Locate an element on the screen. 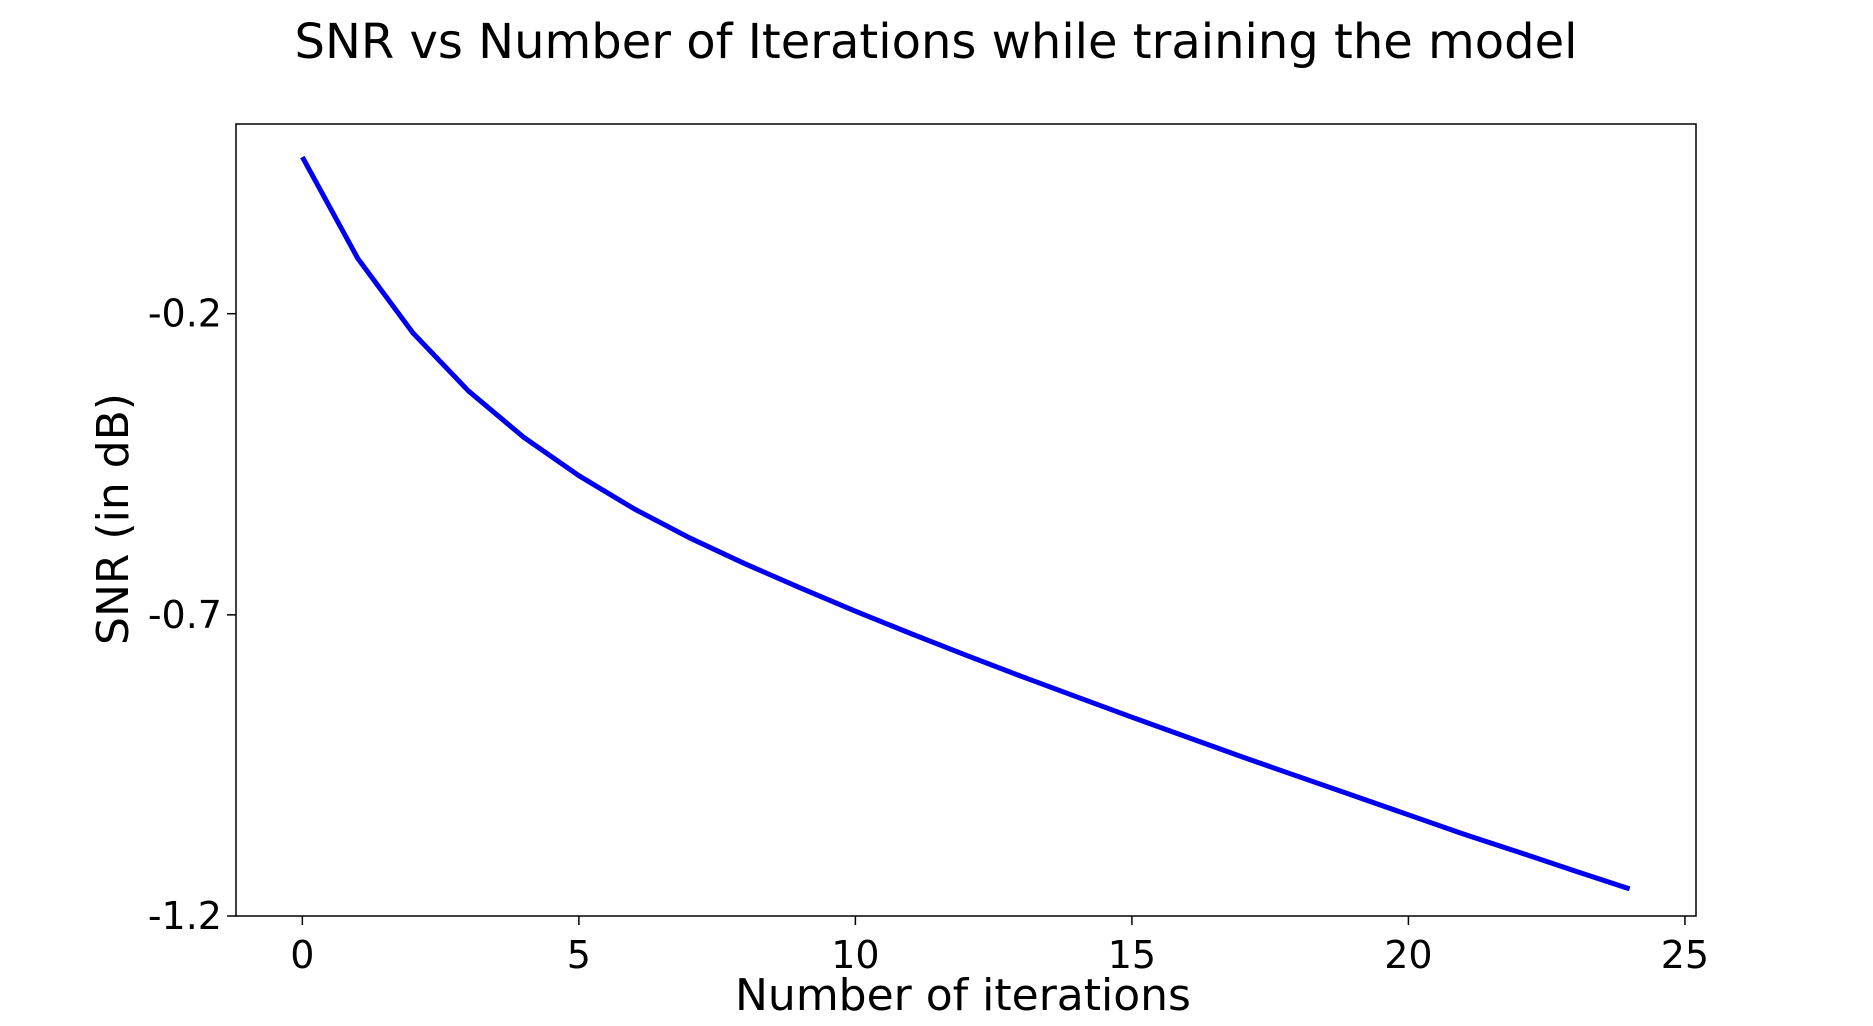 The height and width of the screenshot is (1026, 1873). x-tick-label: 20 is located at coordinates (1408, 955).